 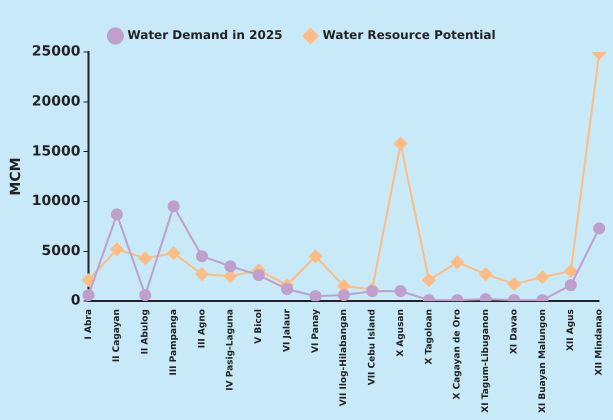 What do you see at coordinates (56, 52) in the screenshot?
I see `y-tick-label: 25000` at bounding box center [56, 52].